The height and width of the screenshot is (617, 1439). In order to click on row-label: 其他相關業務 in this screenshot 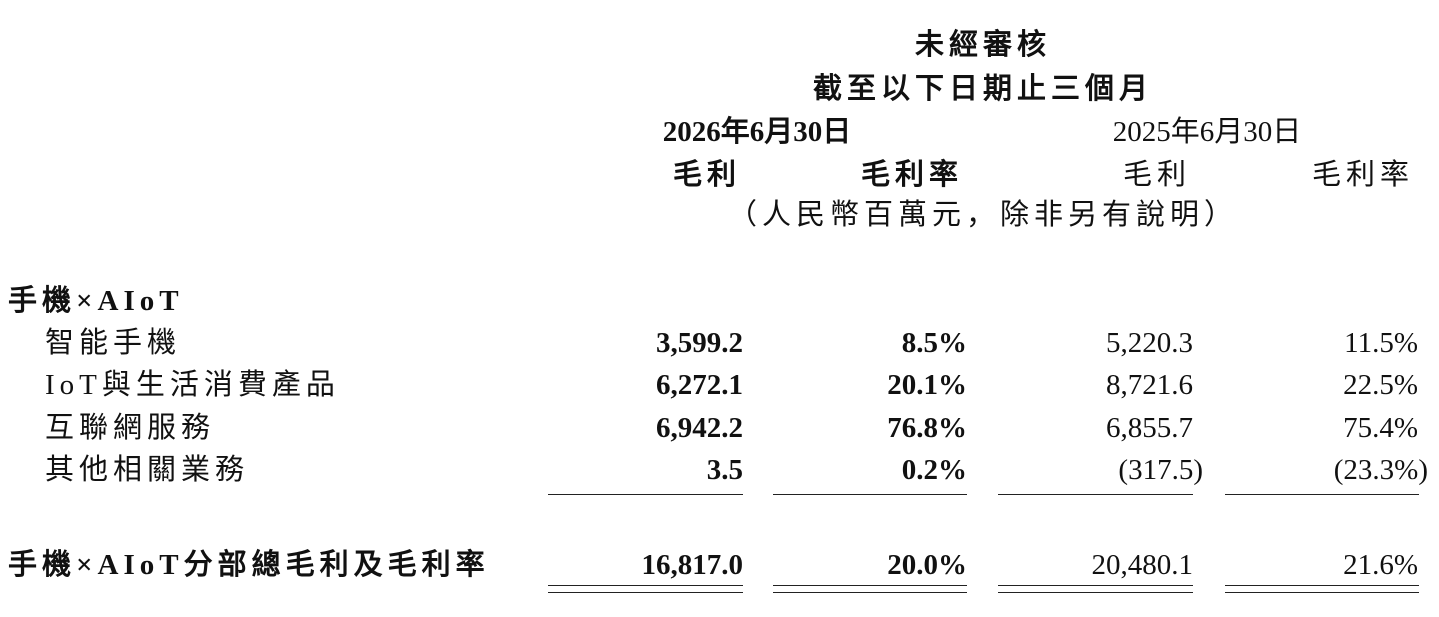, I will do `click(147, 470)`.